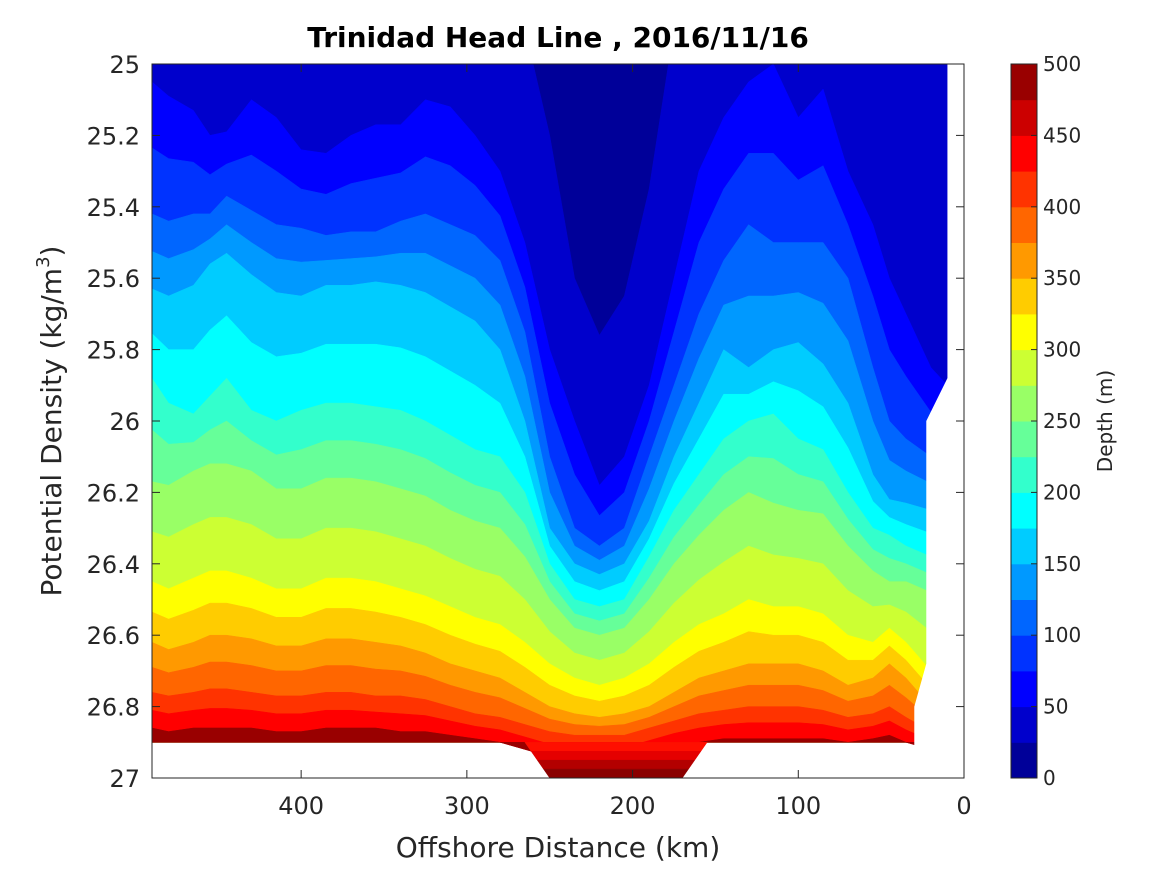 This screenshot has width=1167, height=875. I want to click on x-tick-label: 200, so click(633, 806).